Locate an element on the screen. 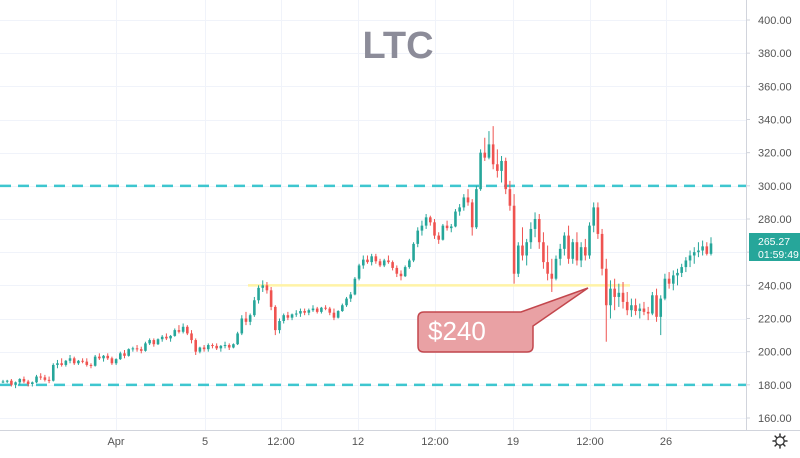  callout-bubble is located at coordinates (503, 320).